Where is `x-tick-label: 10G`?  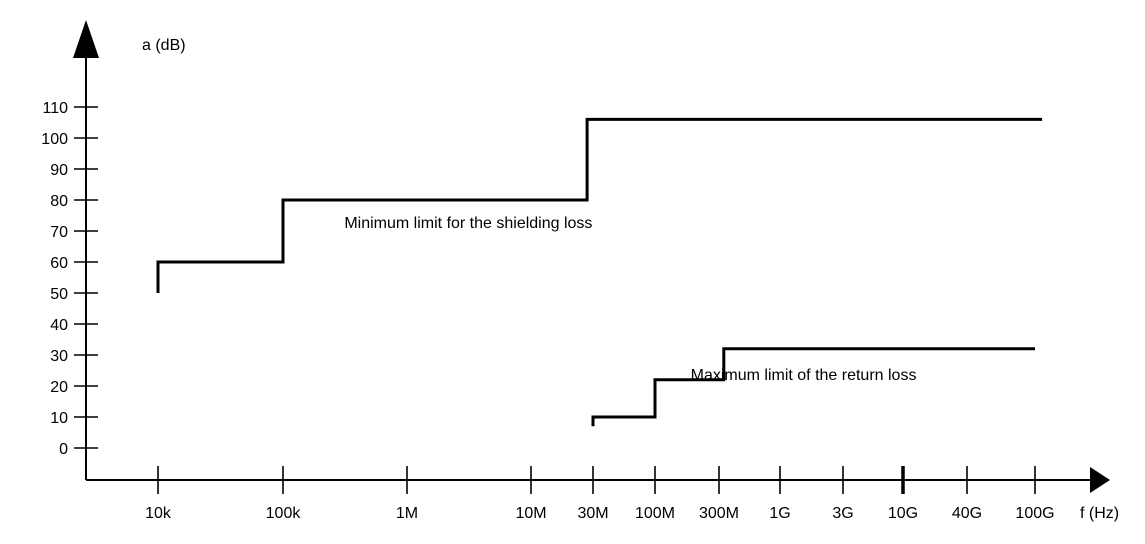 x-tick-label: 10G is located at coordinates (903, 513).